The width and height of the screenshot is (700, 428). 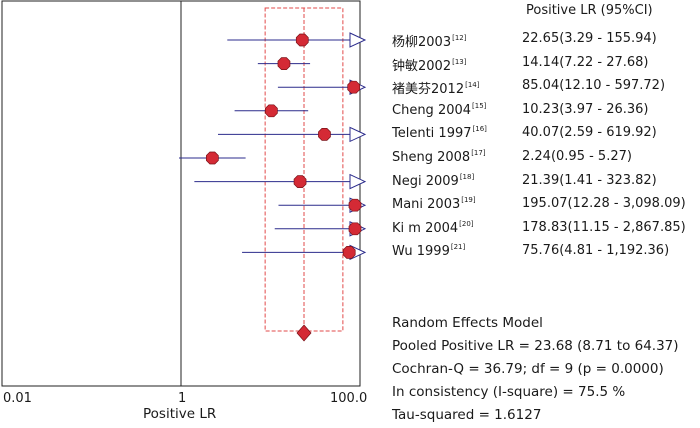 I want to click on study-name: 钟敏2002, so click(x=422, y=66).